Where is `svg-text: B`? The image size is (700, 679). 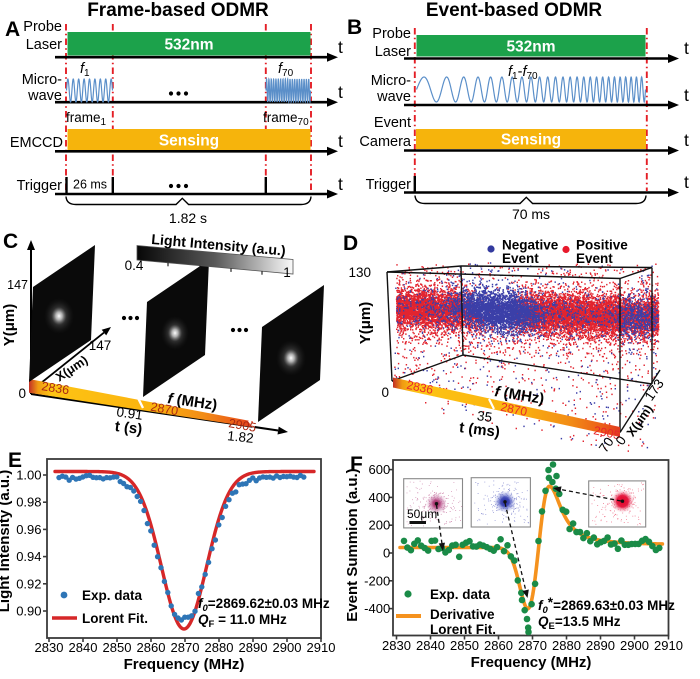 svg-text: B is located at coordinates (354, 27).